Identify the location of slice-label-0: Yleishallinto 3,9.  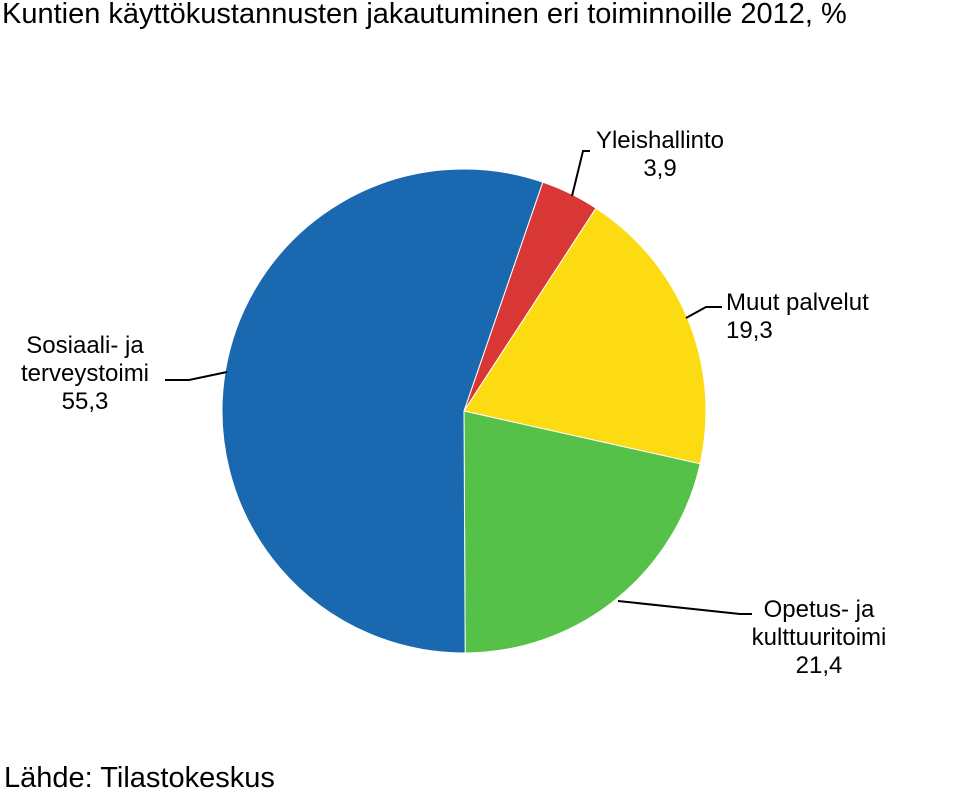
(660, 154).